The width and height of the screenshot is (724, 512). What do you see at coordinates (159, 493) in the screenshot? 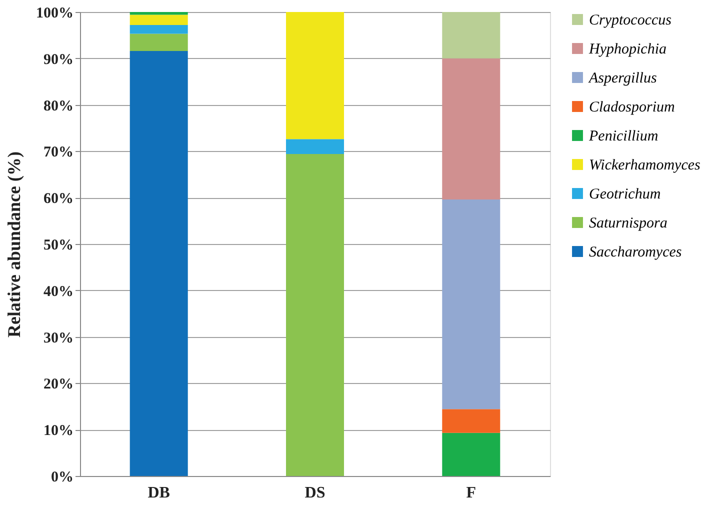
I see `x-tick-label: DB` at bounding box center [159, 493].